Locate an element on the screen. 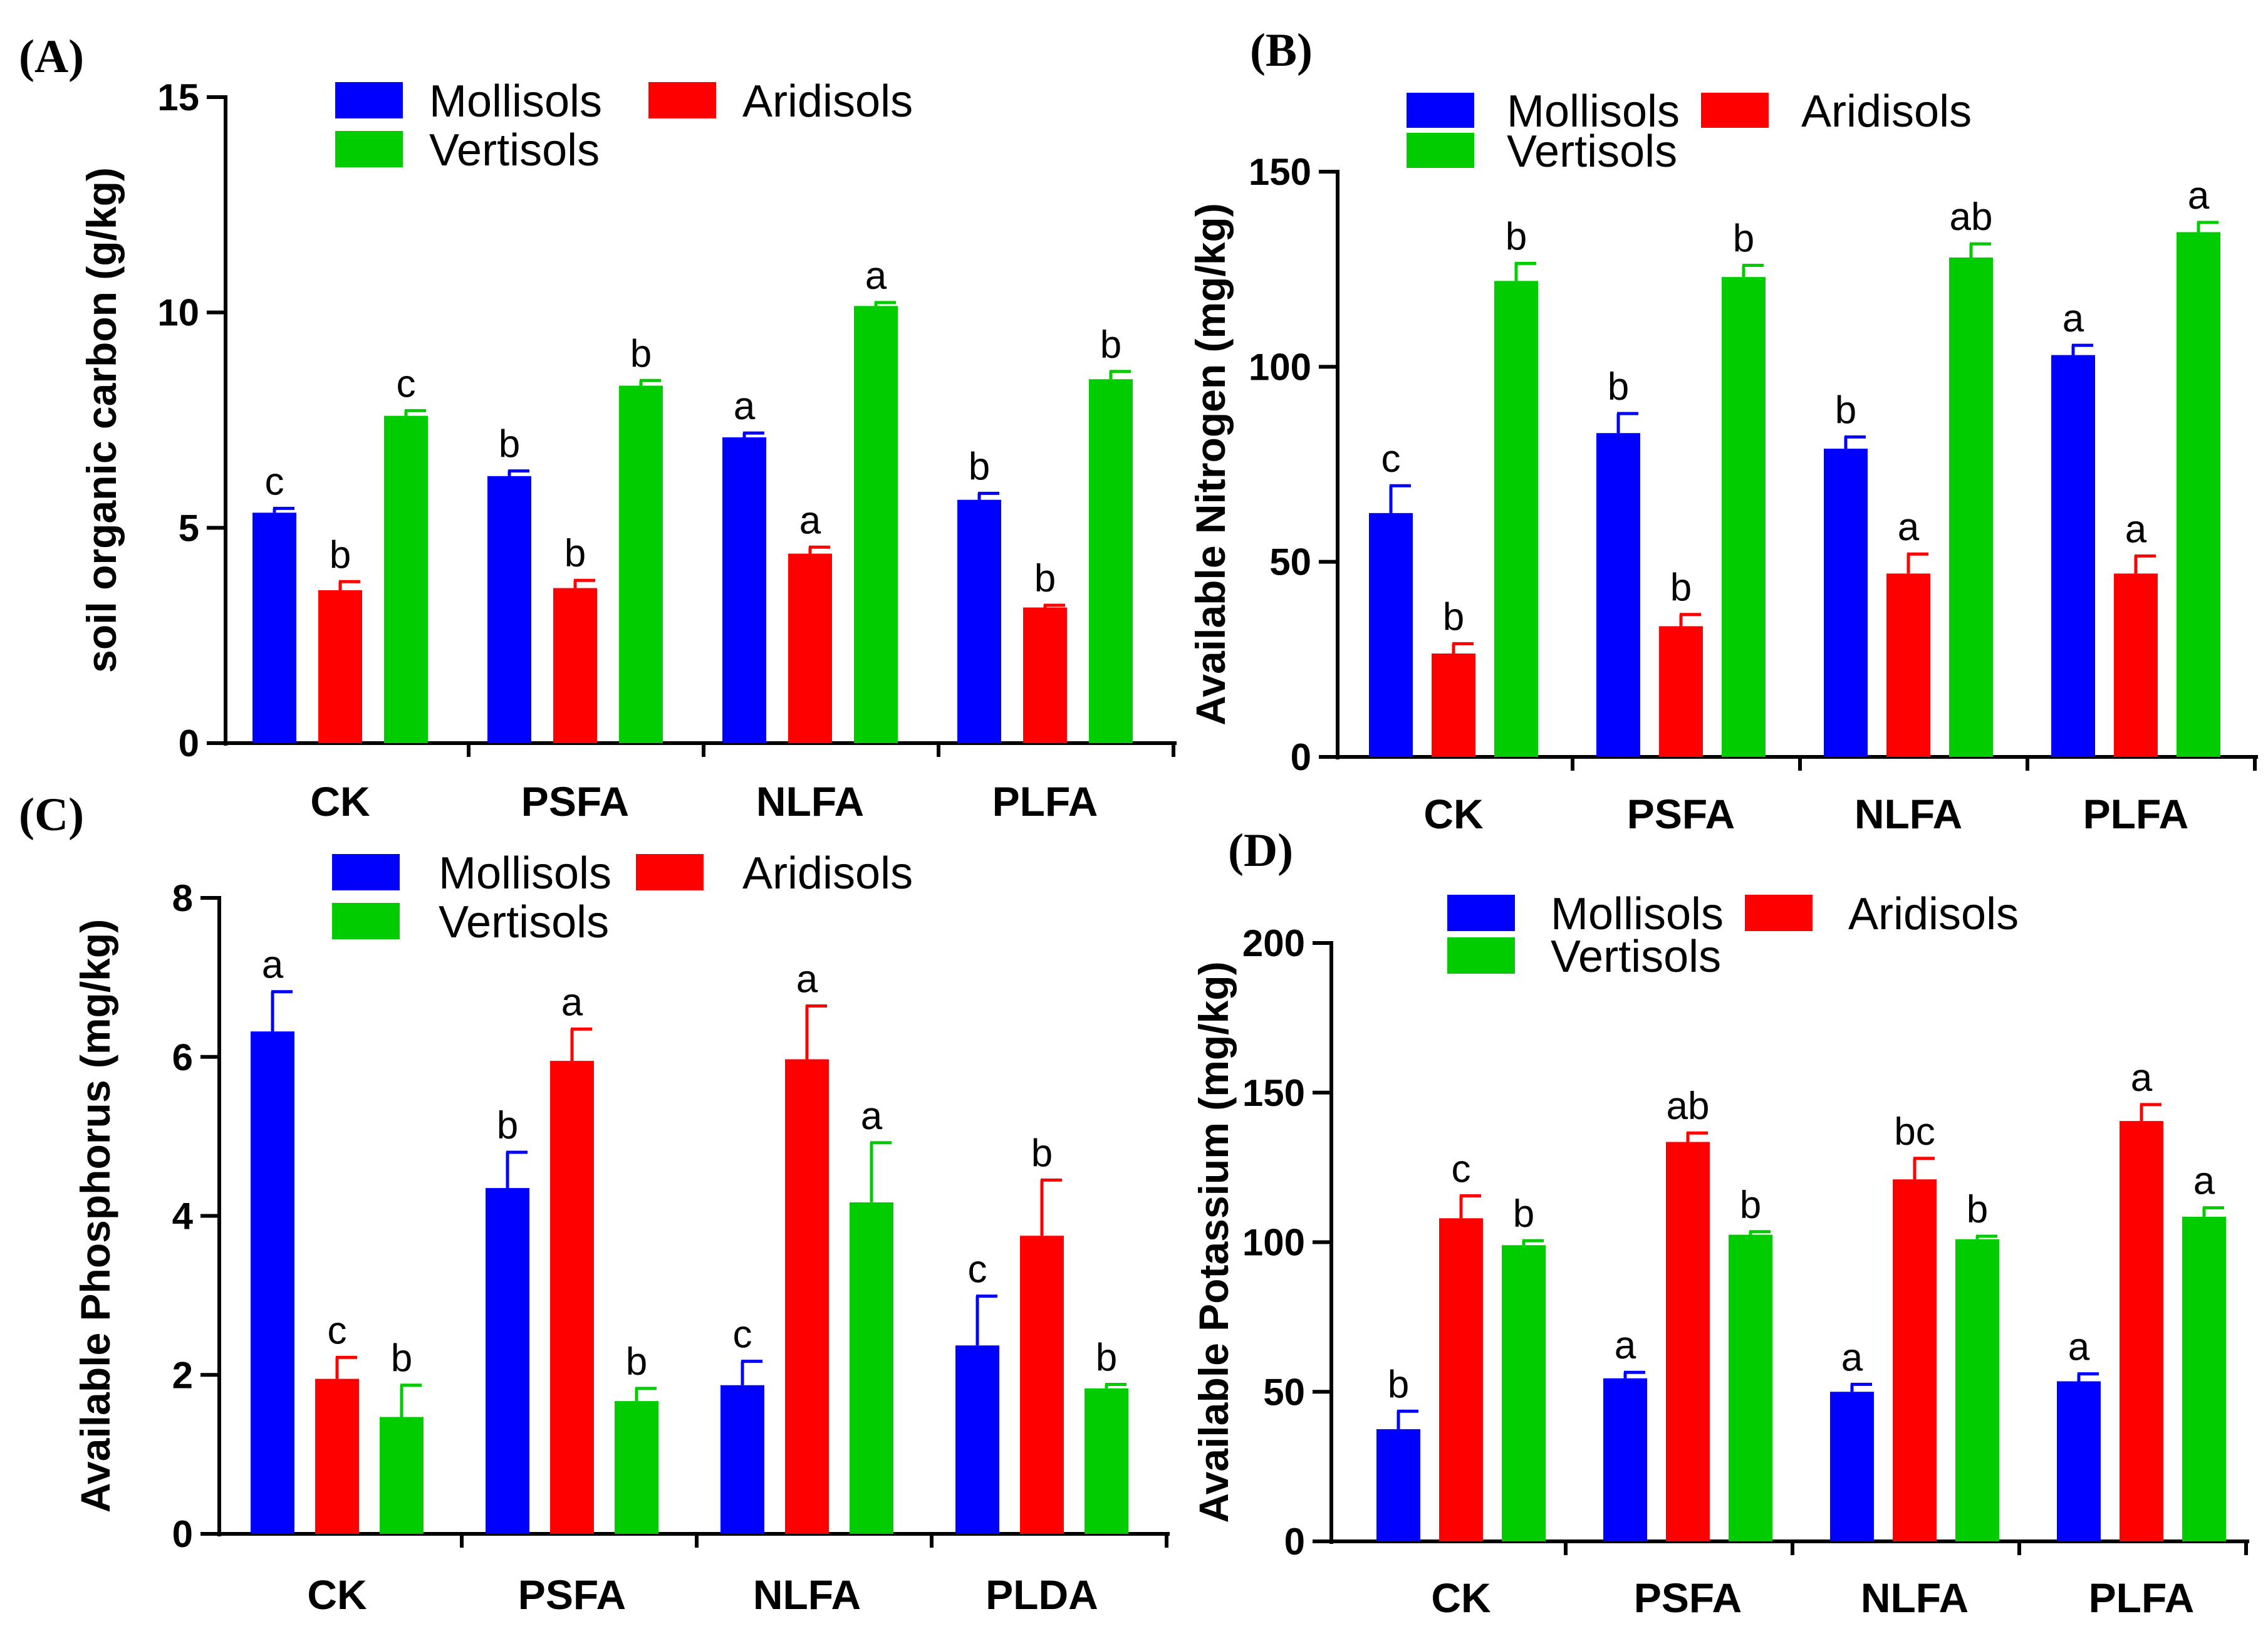 The height and width of the screenshot is (1641, 2268). y-tick-label: 10 is located at coordinates (178, 313).